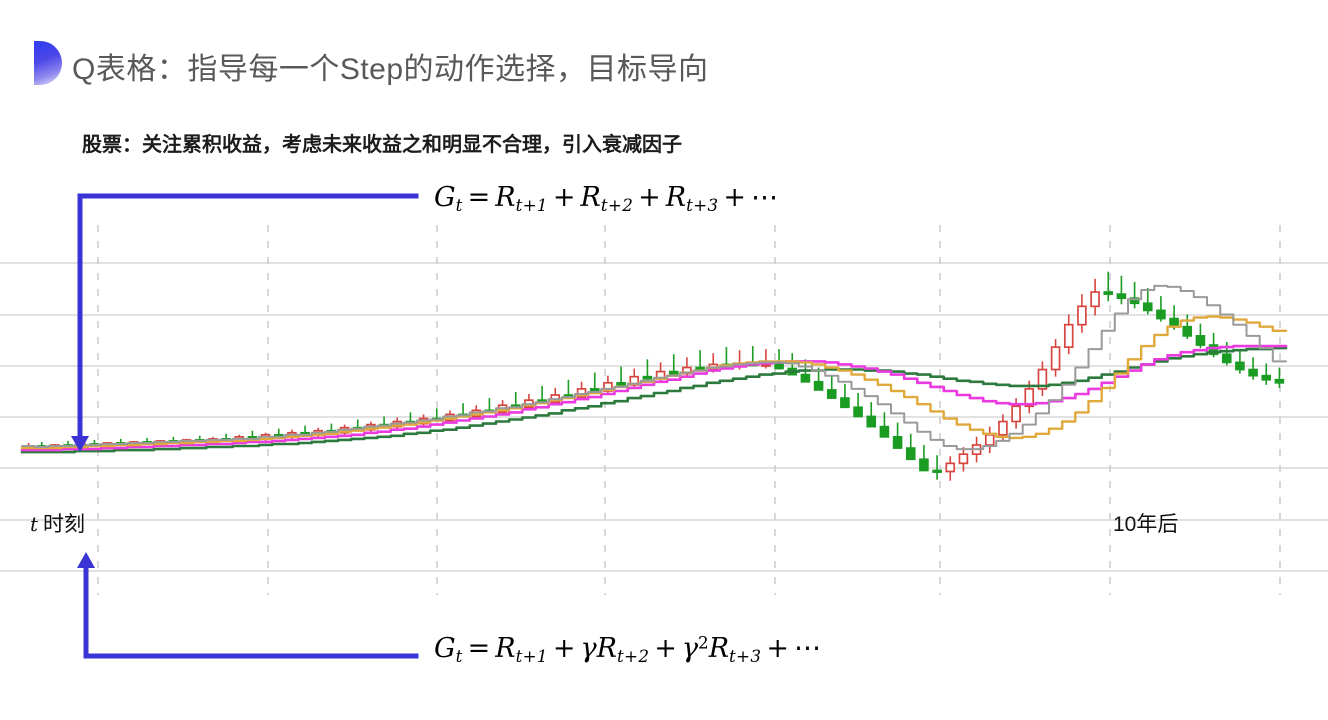  Describe the element at coordinates (251, 611) in the screenshot. I see `arrow-bottom-line` at that location.